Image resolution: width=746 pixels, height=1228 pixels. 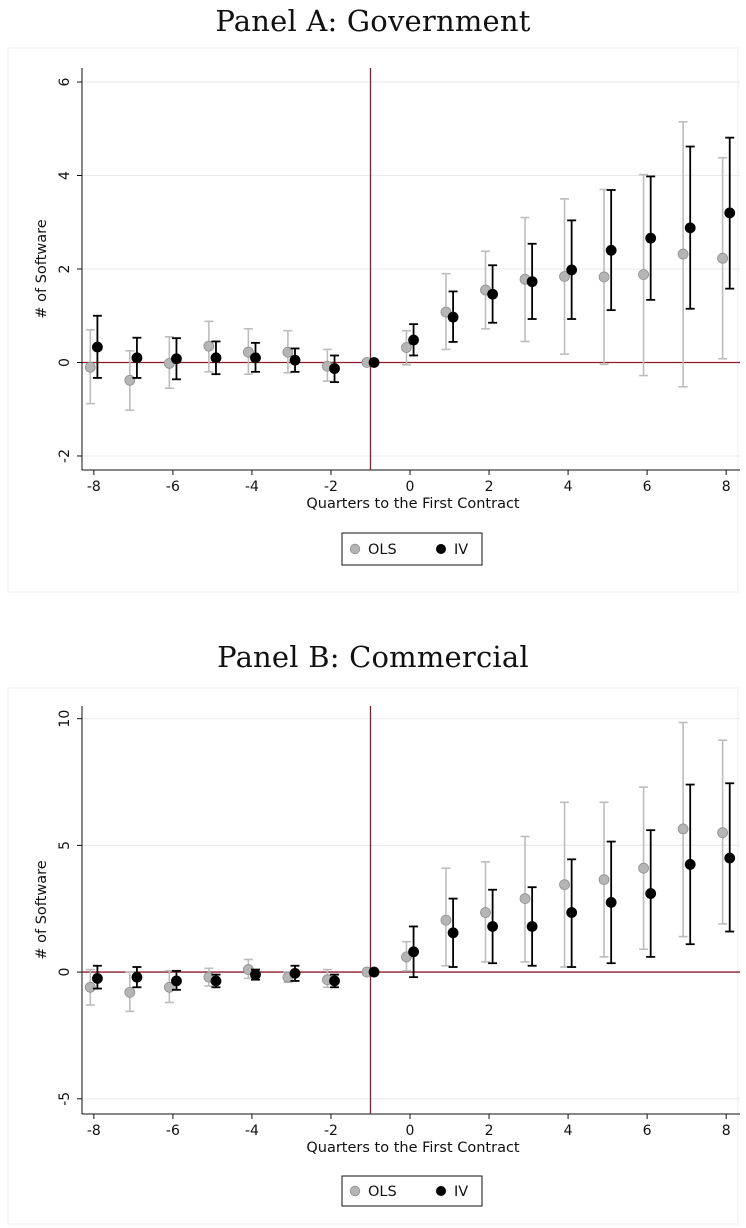 I want to click on panel-b-title: Panel B: Commercial, so click(x=373, y=657).